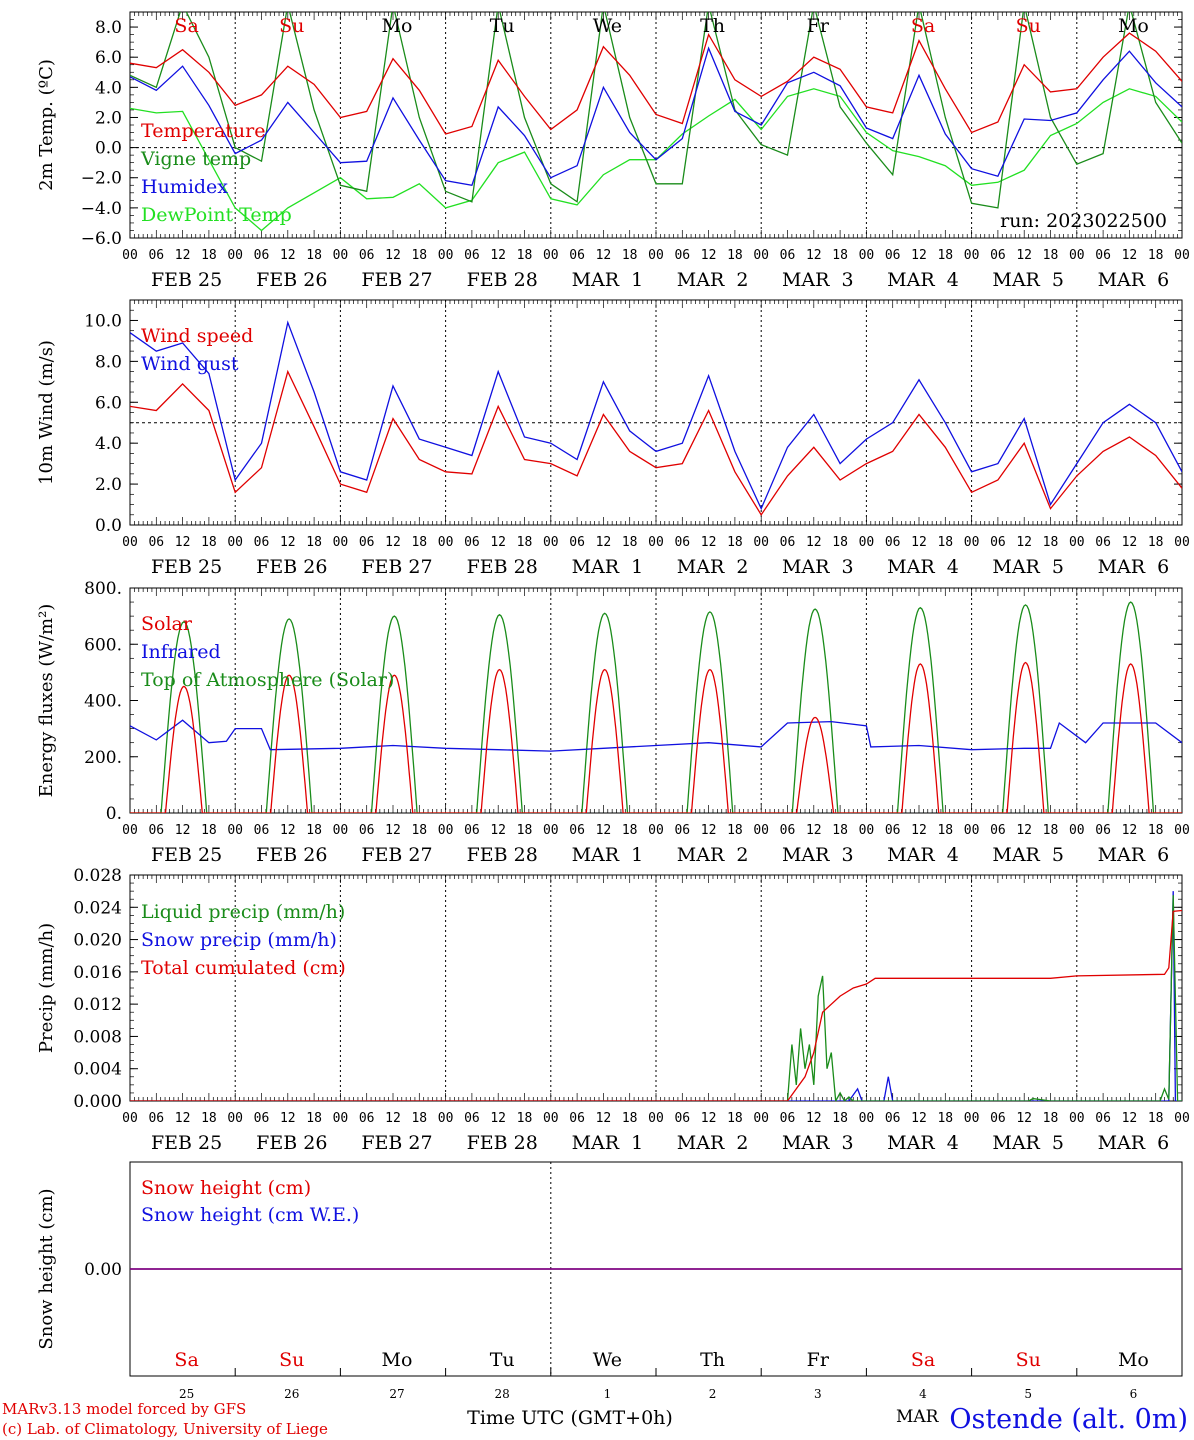 The image size is (1194, 1440). I want to click on day-name-label: Mo, so click(397, 26).